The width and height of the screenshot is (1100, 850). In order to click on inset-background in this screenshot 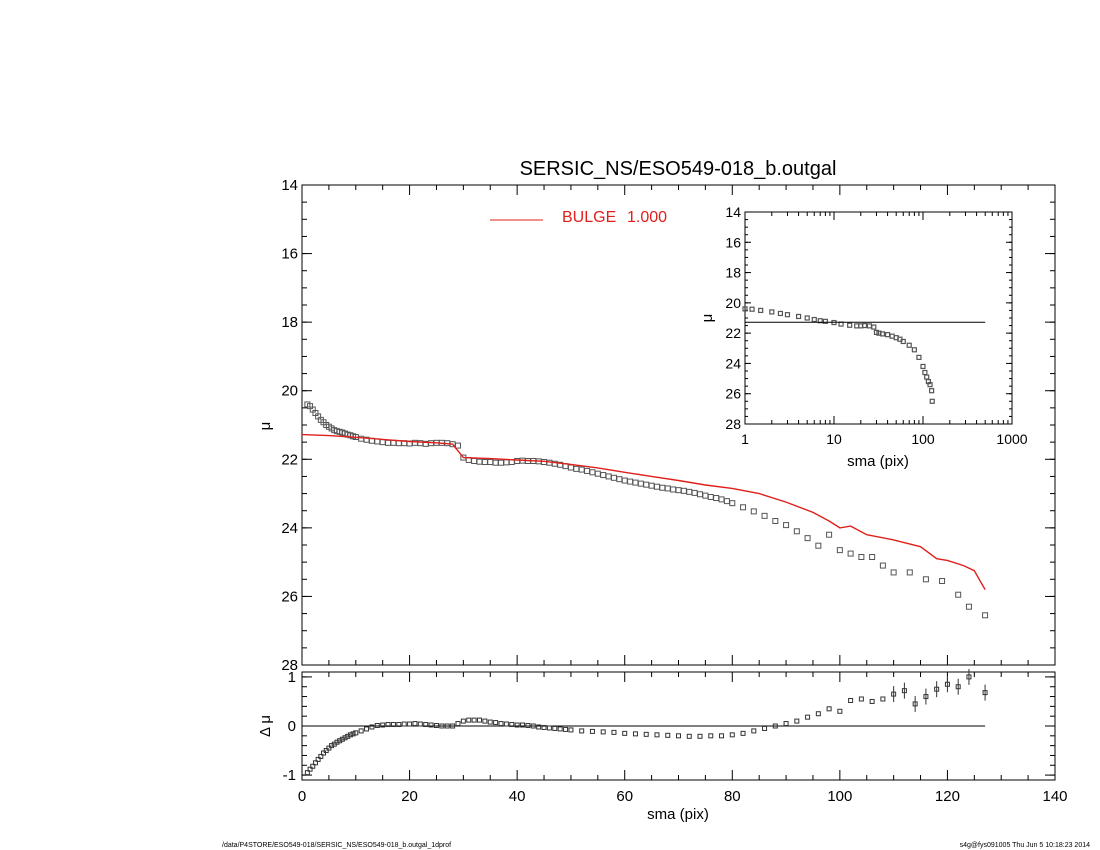, I will do `click(878, 318)`.